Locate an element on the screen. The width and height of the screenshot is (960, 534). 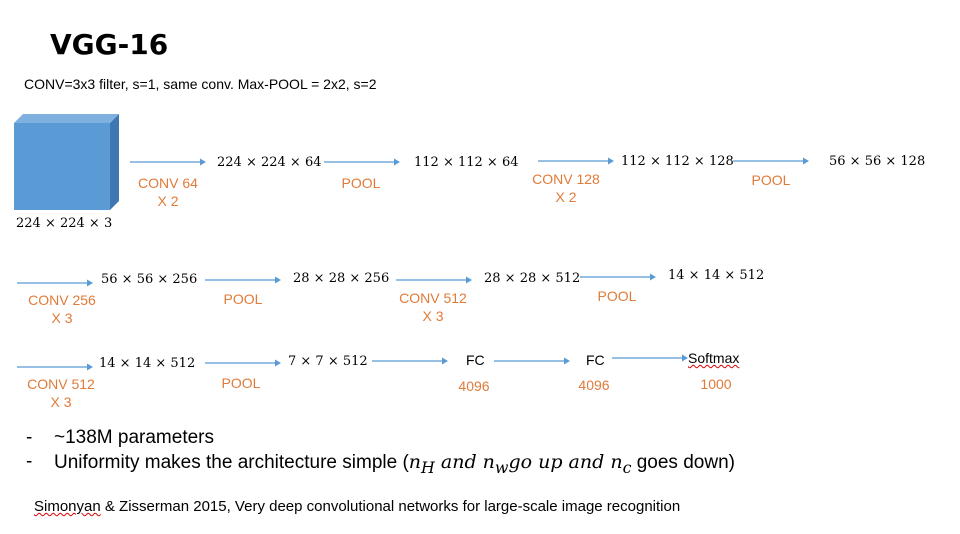
text-segment: goes down) is located at coordinates (683, 462).